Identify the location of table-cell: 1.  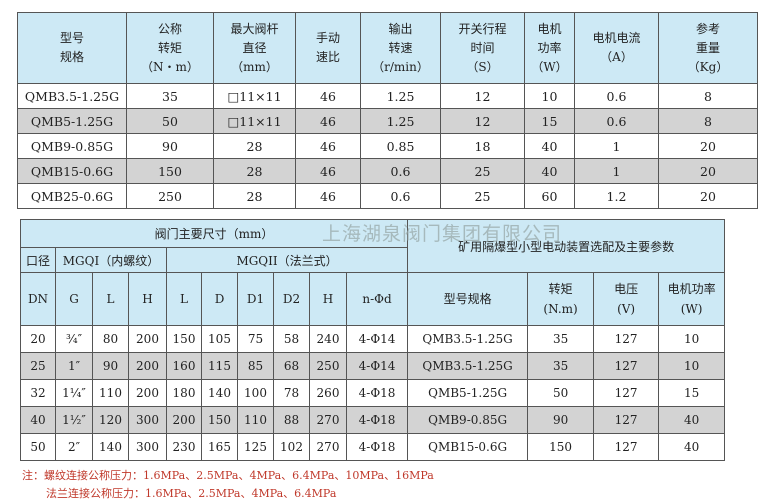
(616, 171).